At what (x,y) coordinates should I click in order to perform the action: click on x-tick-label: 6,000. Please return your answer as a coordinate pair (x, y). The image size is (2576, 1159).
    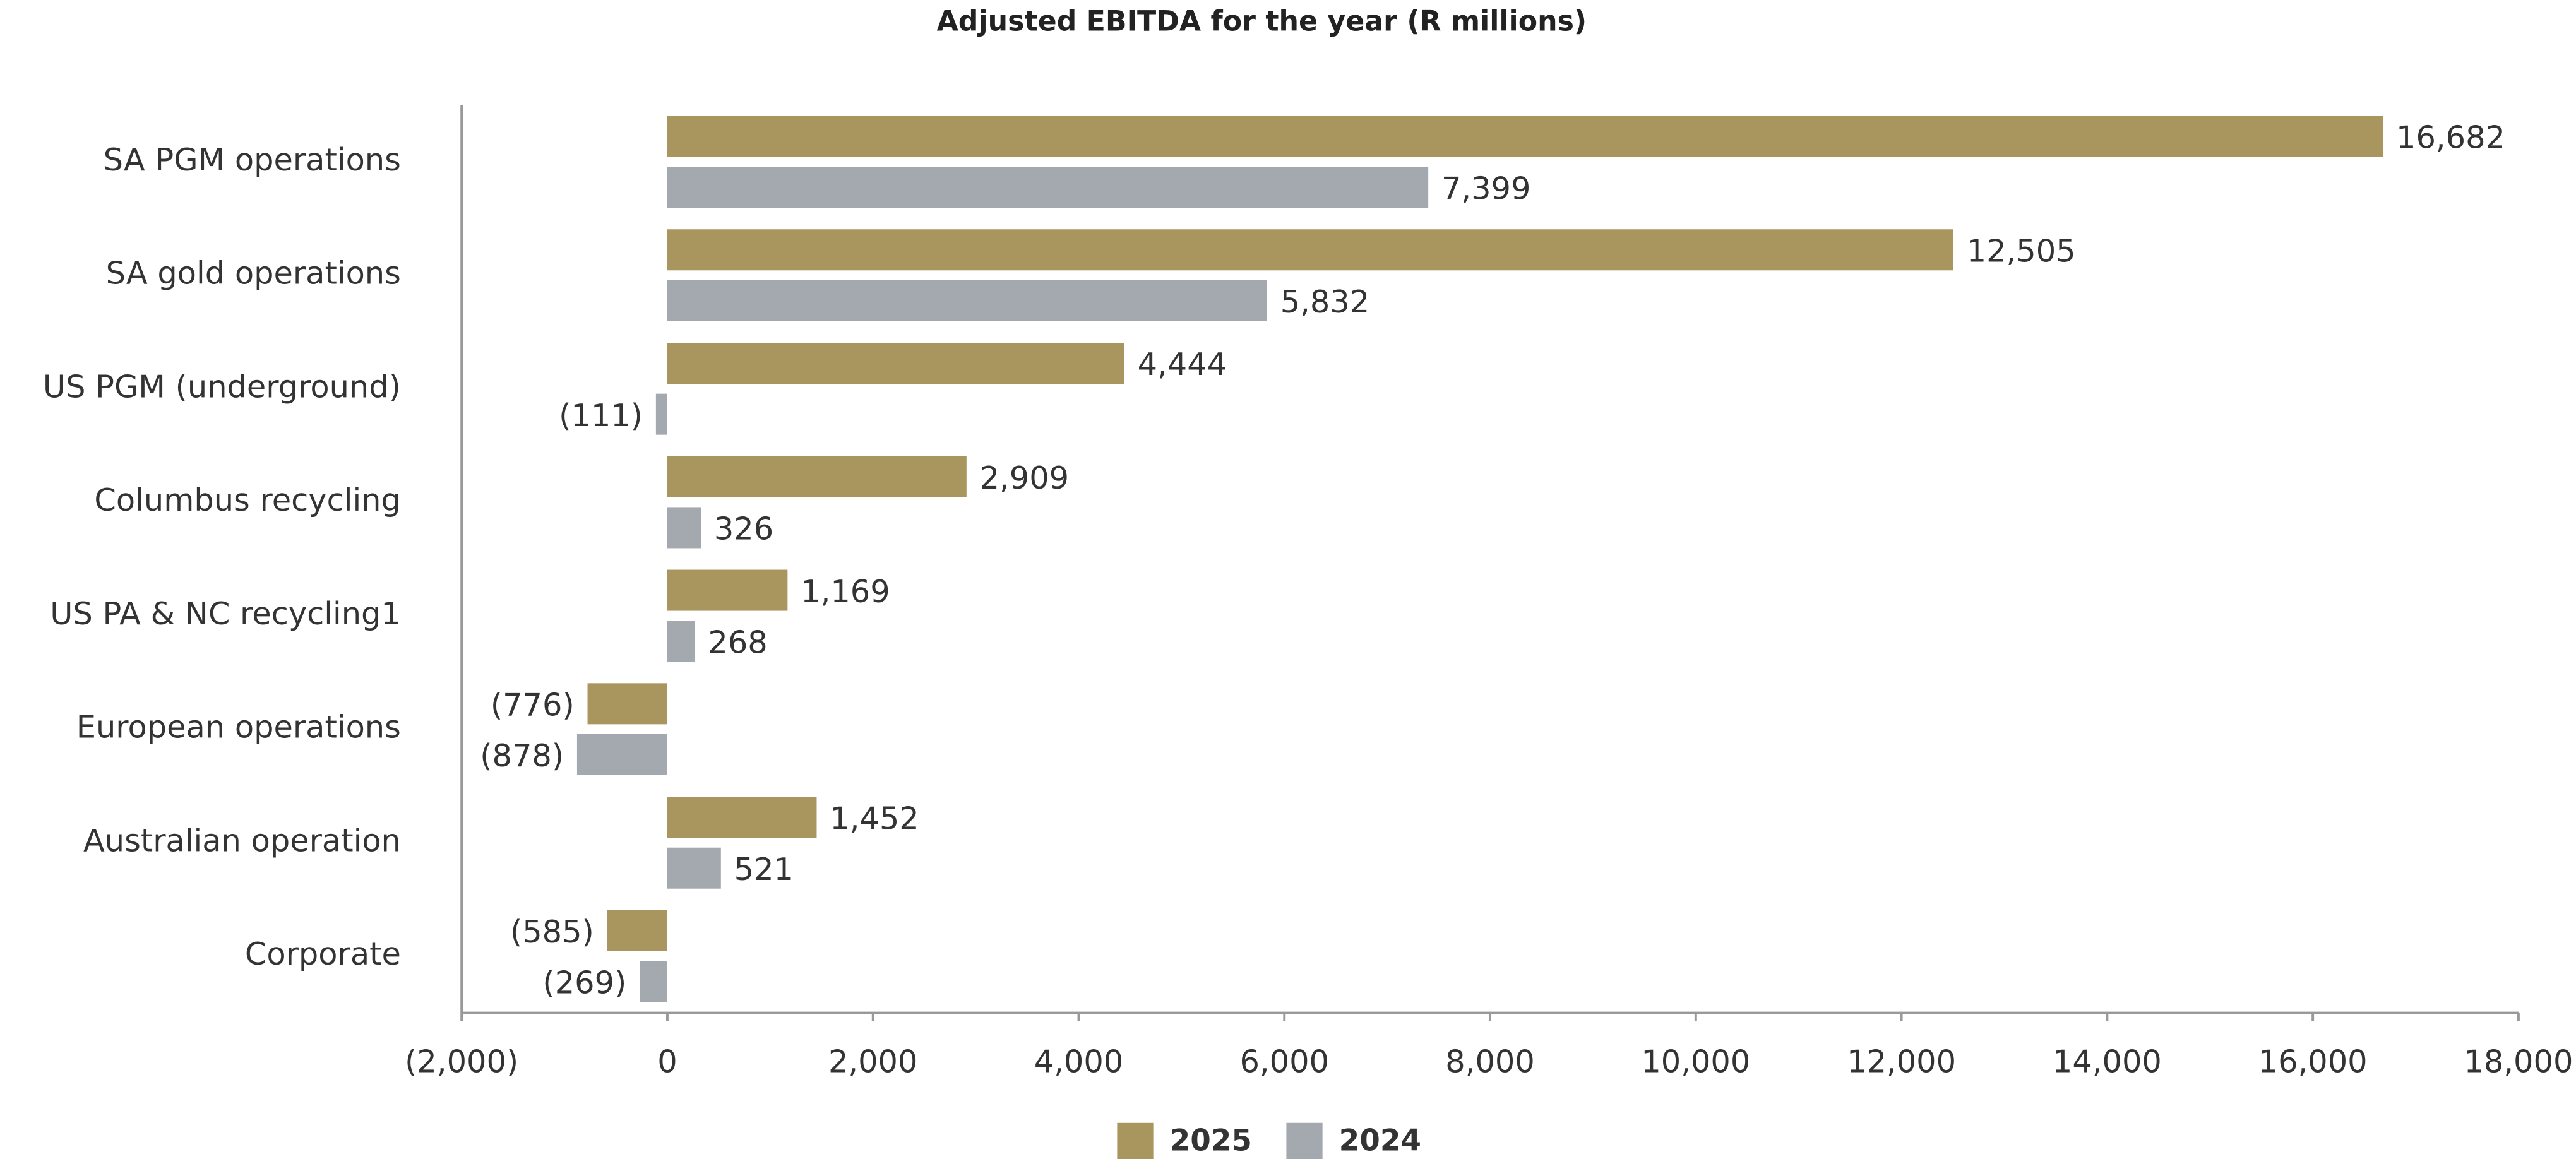
    Looking at the image, I should click on (1284, 1061).